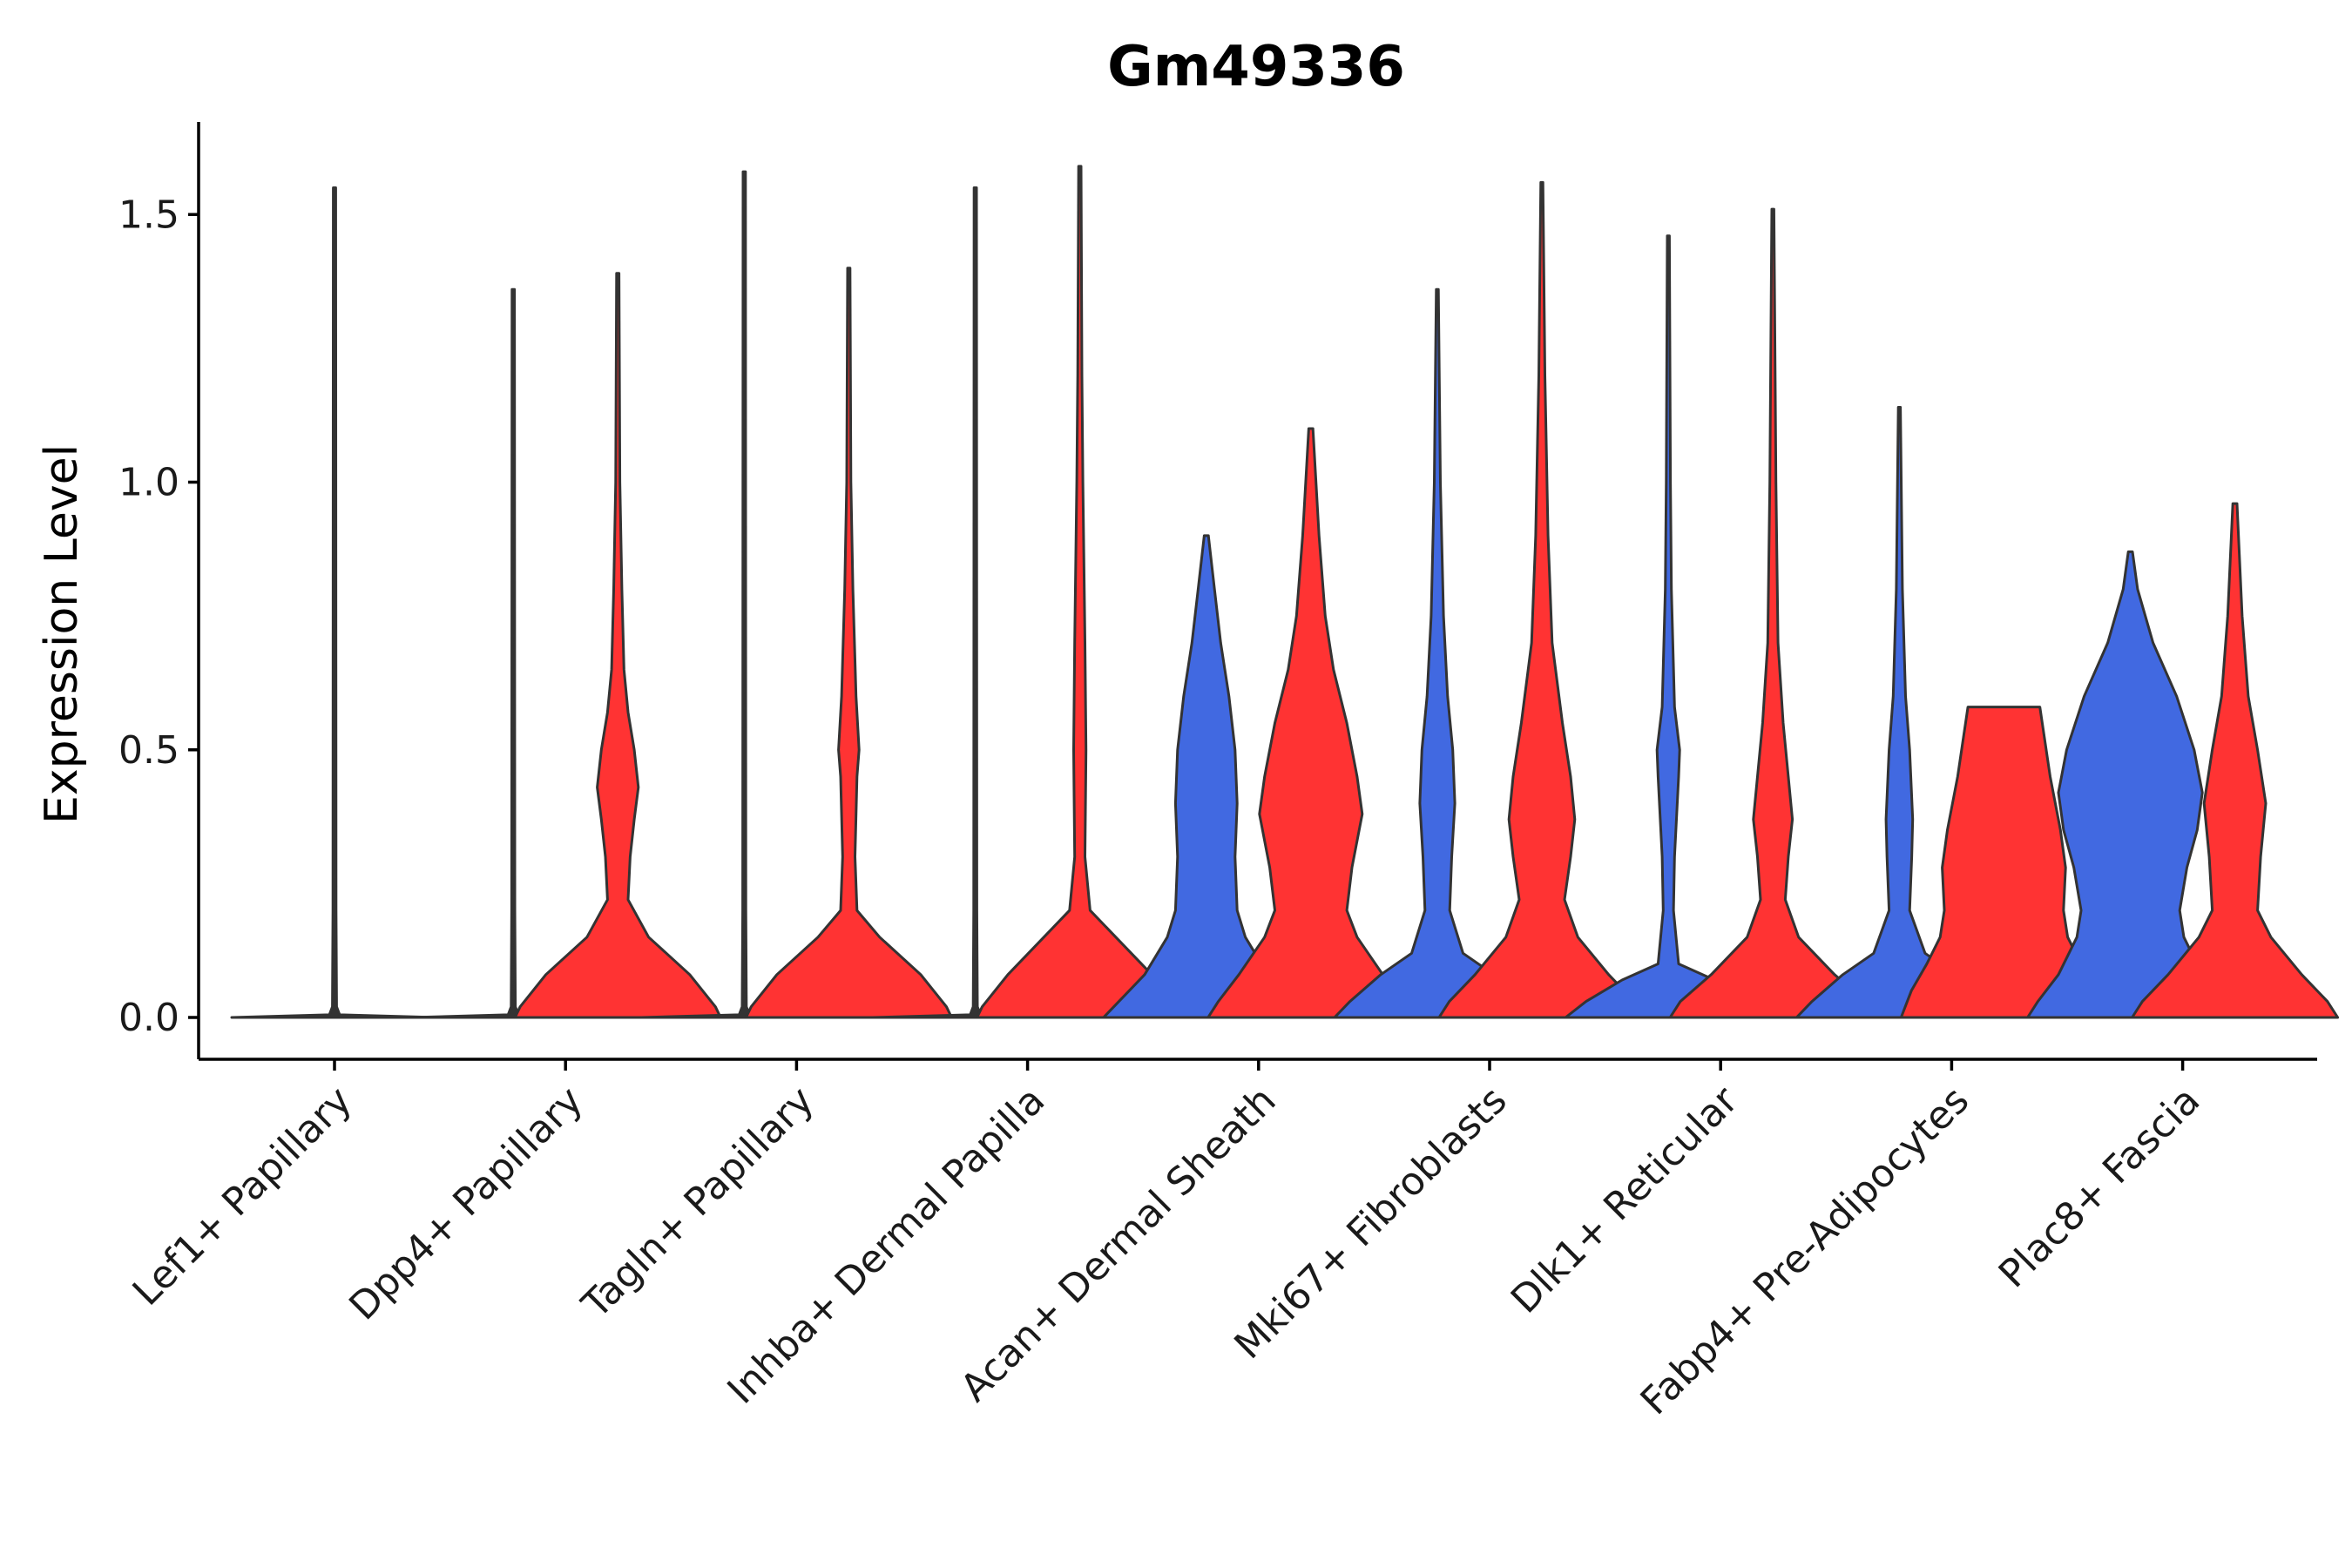  What do you see at coordinates (1625, 1200) in the screenshot?
I see `x-tick-label: Dlk1+ Reticular` at bounding box center [1625, 1200].